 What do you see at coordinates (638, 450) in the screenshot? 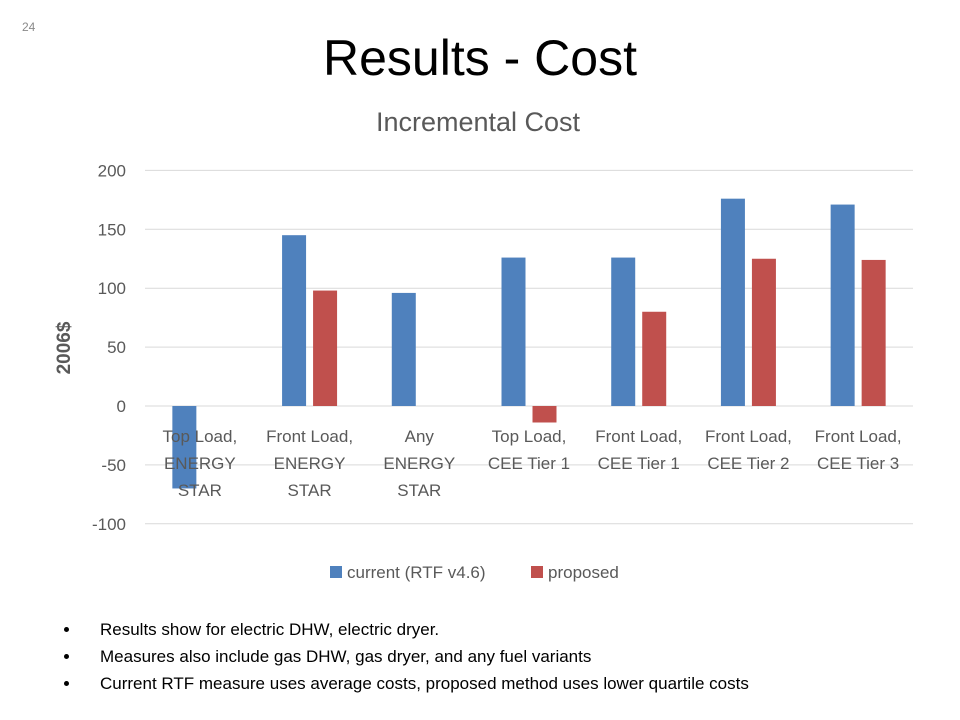
I see `x-category-label: Front Load, CEE Tier 1` at bounding box center [638, 450].